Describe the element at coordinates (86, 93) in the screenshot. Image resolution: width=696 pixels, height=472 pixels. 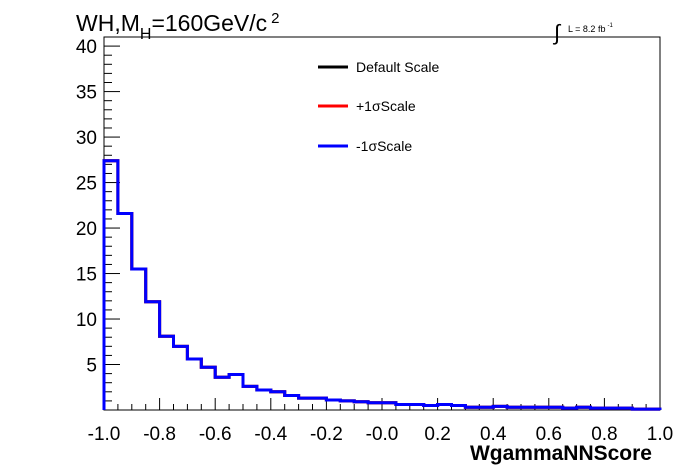
I see `y-tick-label: 35` at that location.